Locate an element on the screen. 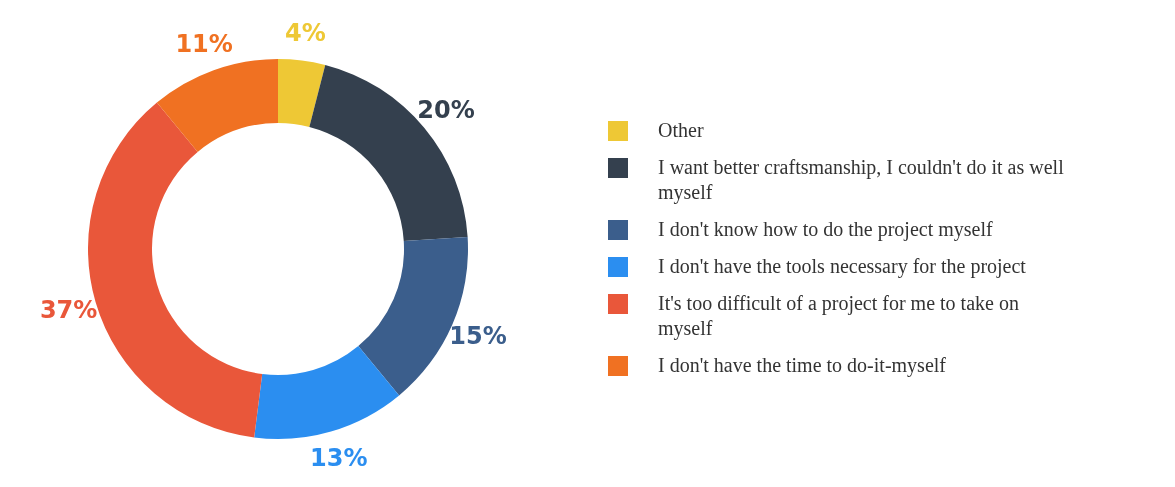  legend-label: I don't have the tools necessary for the project is located at coordinates (842, 266).